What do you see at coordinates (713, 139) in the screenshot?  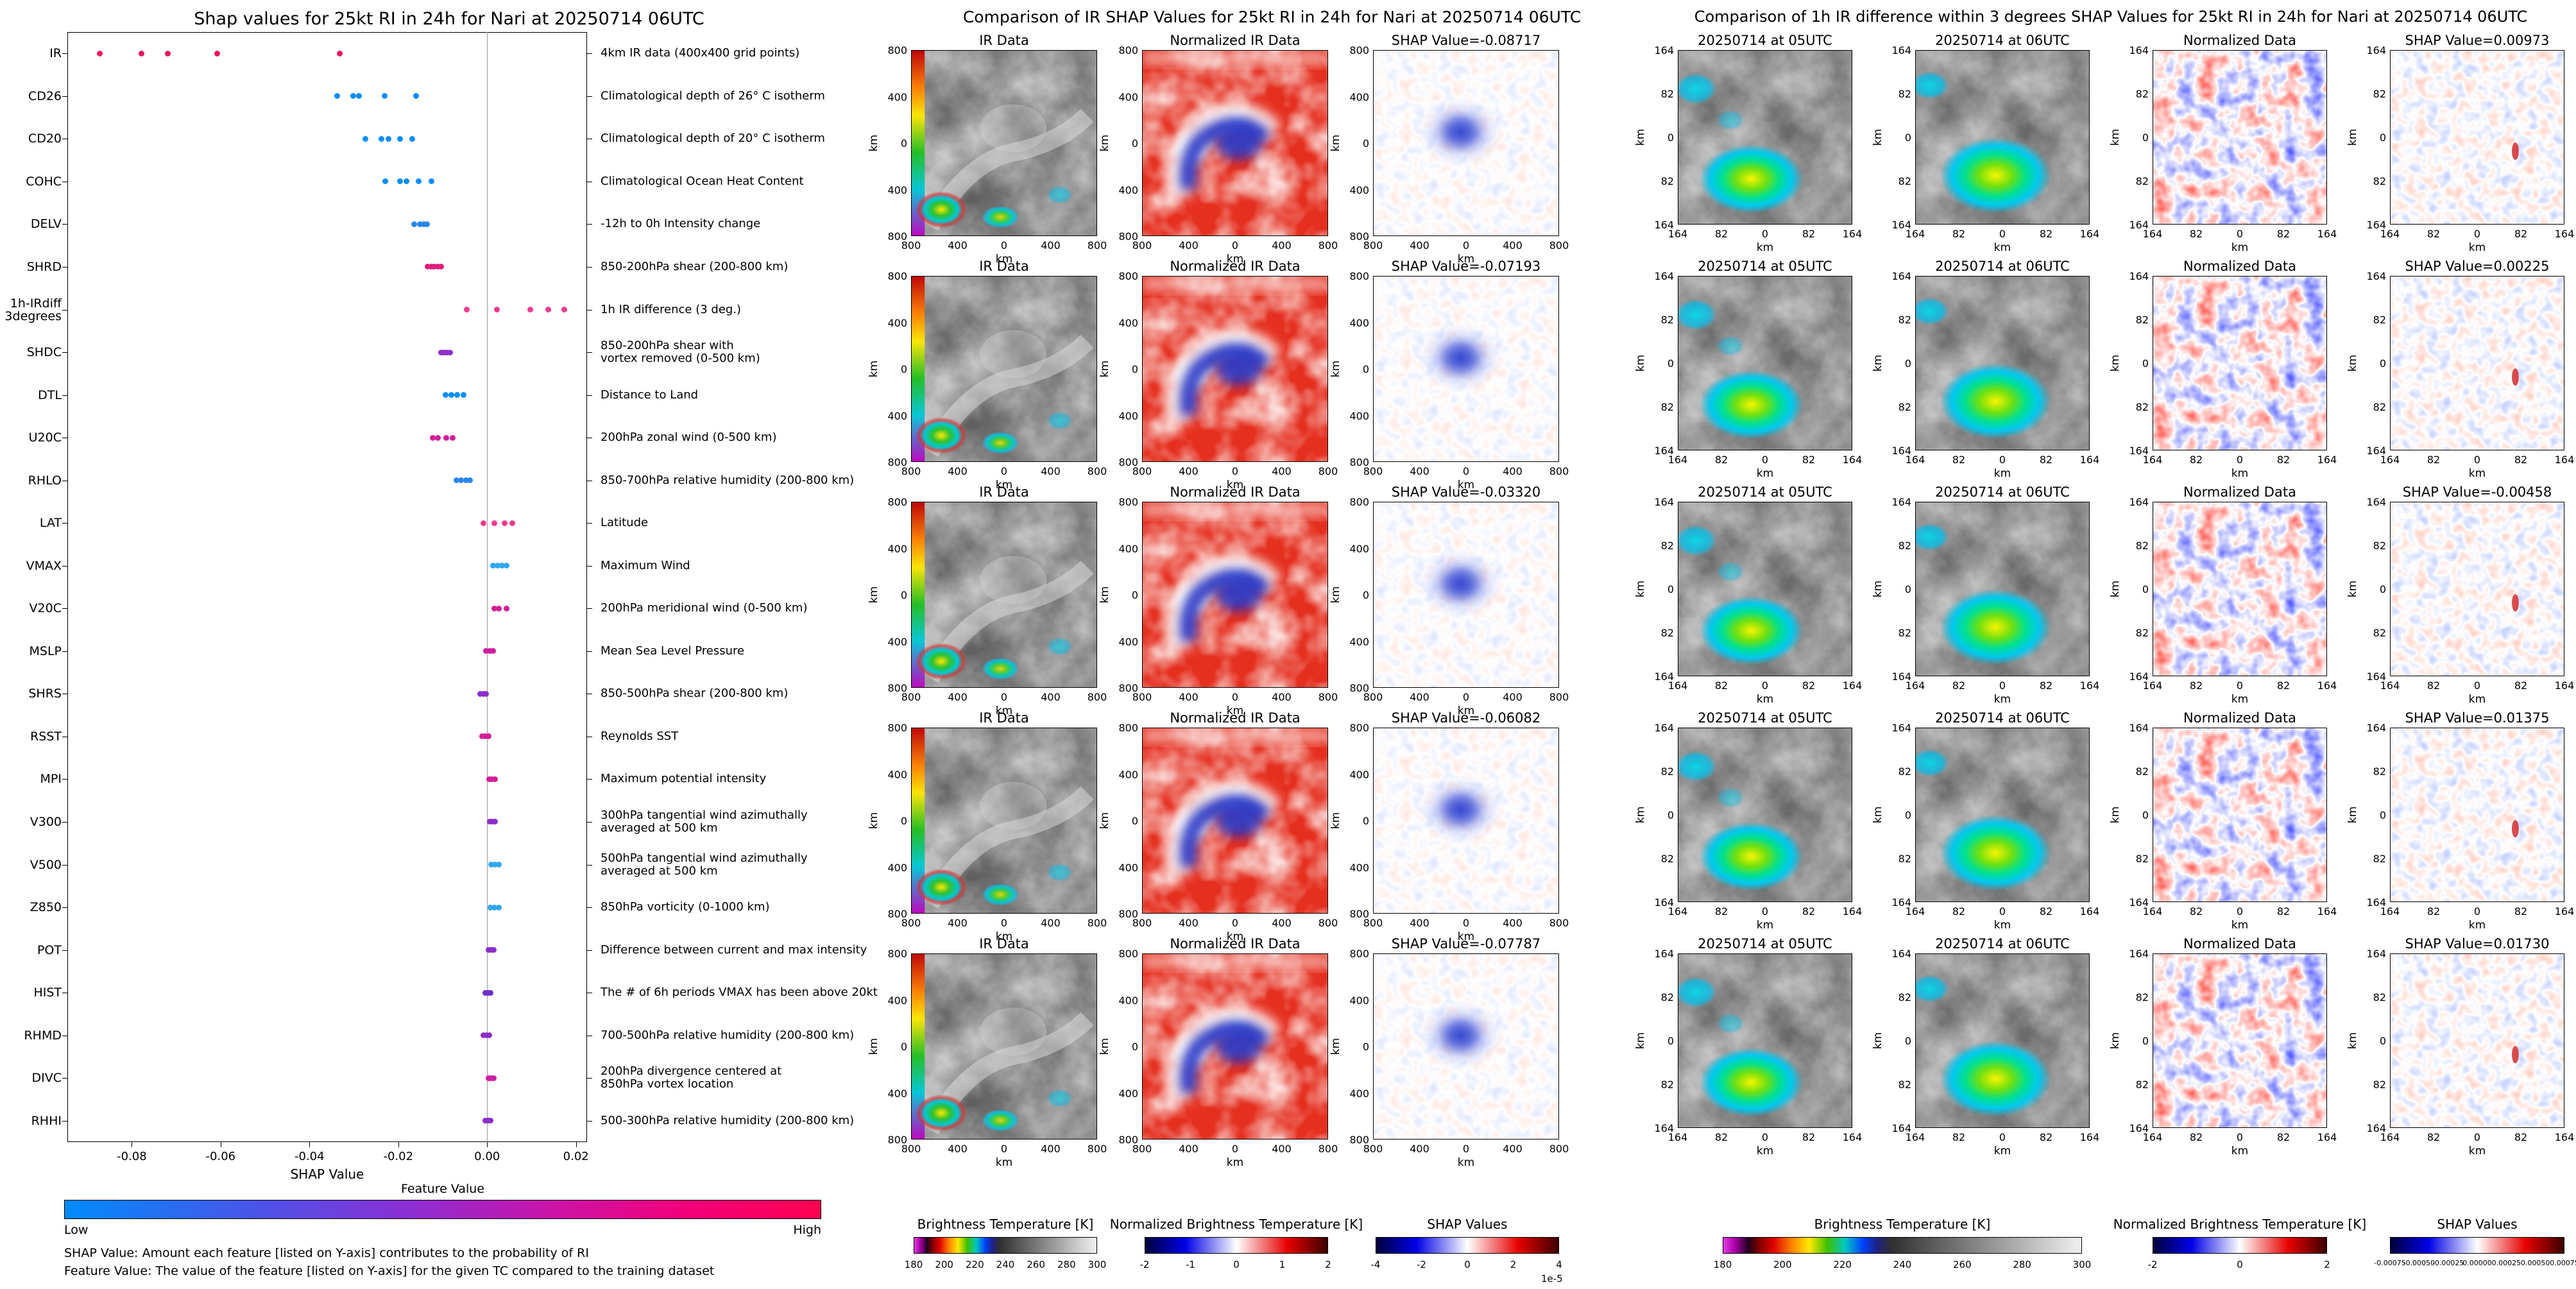 I see `feature-description: Climatological depth of 20° C isotherm` at bounding box center [713, 139].